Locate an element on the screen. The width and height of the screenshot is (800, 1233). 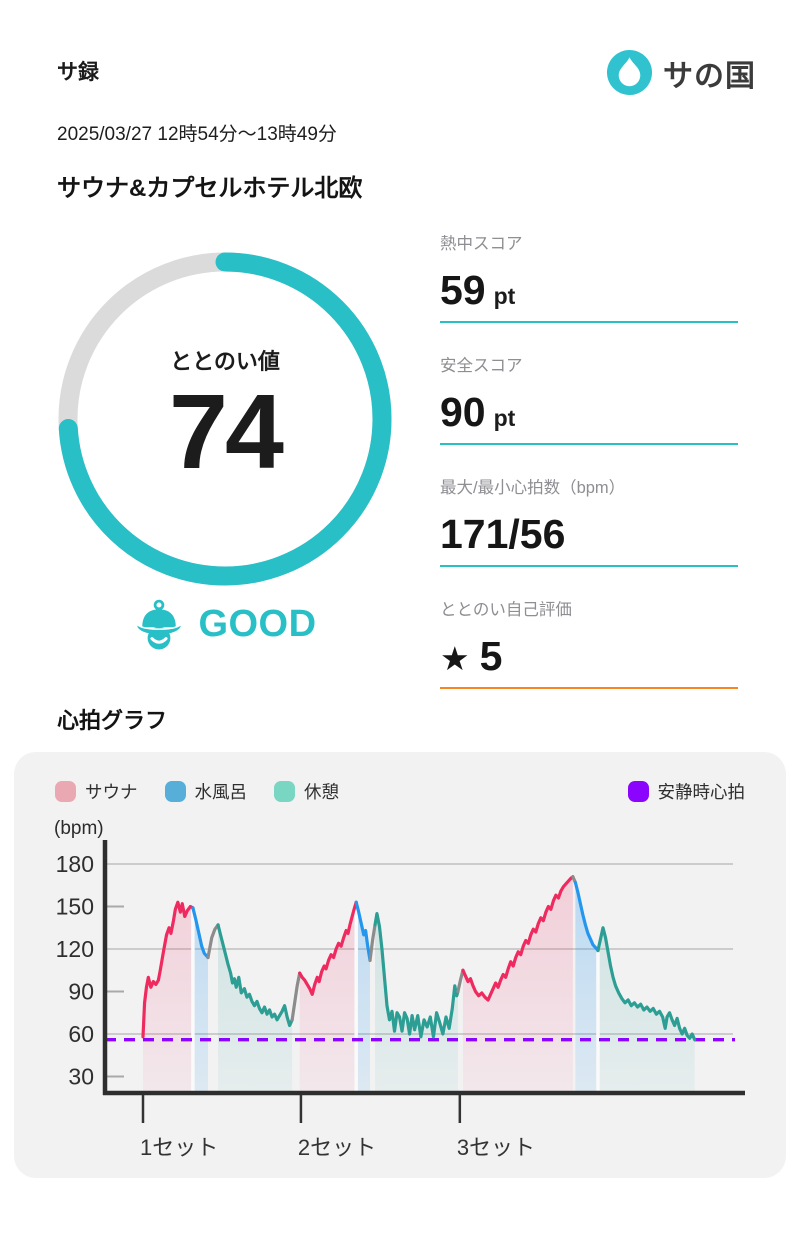
session-datetime: 2025/03/27 12時54分〜13時49分 is located at coordinates (197, 134).